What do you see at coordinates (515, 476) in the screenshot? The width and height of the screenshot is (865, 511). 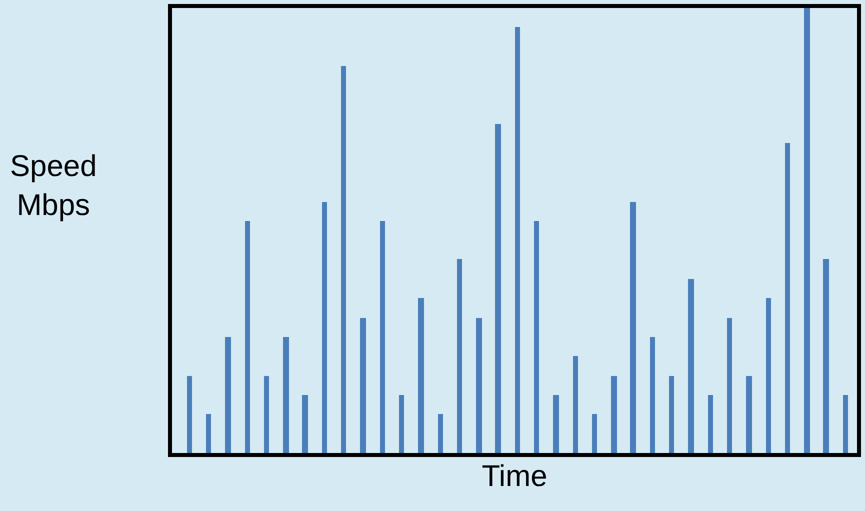 I see `x-axis-title: Time` at bounding box center [515, 476].